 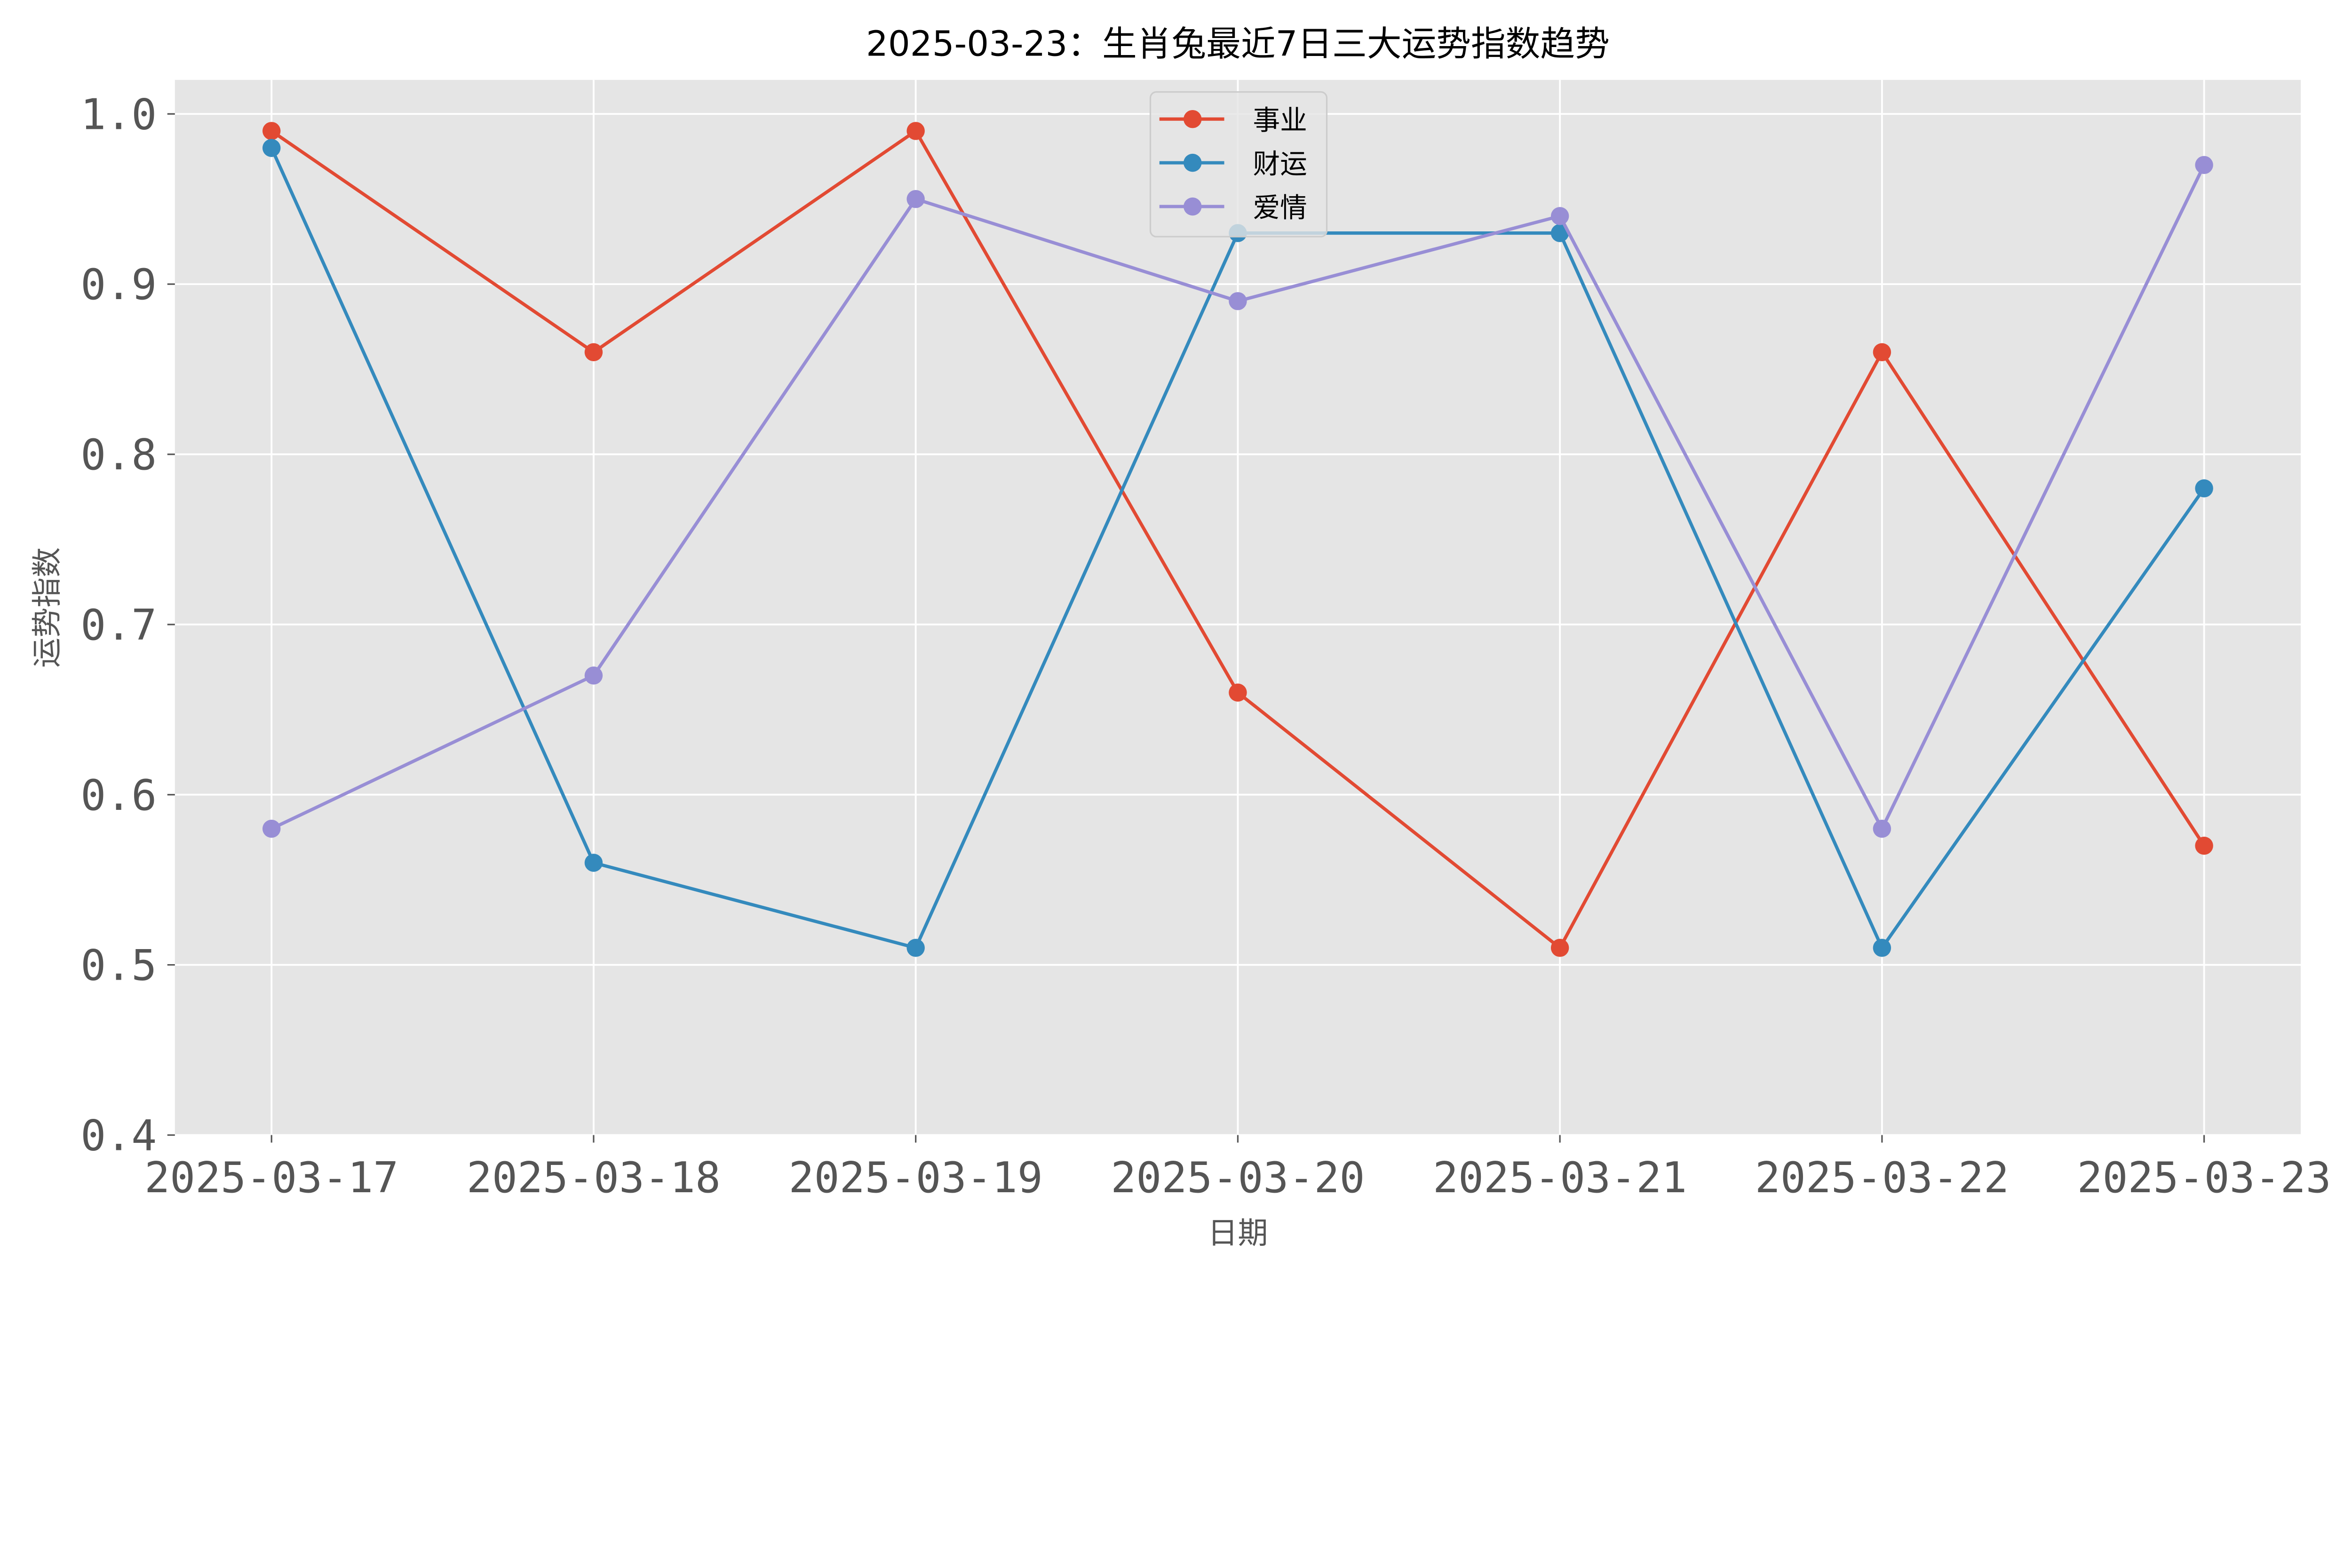 I want to click on x-axis-label: 日期, so click(x=1238, y=1233).